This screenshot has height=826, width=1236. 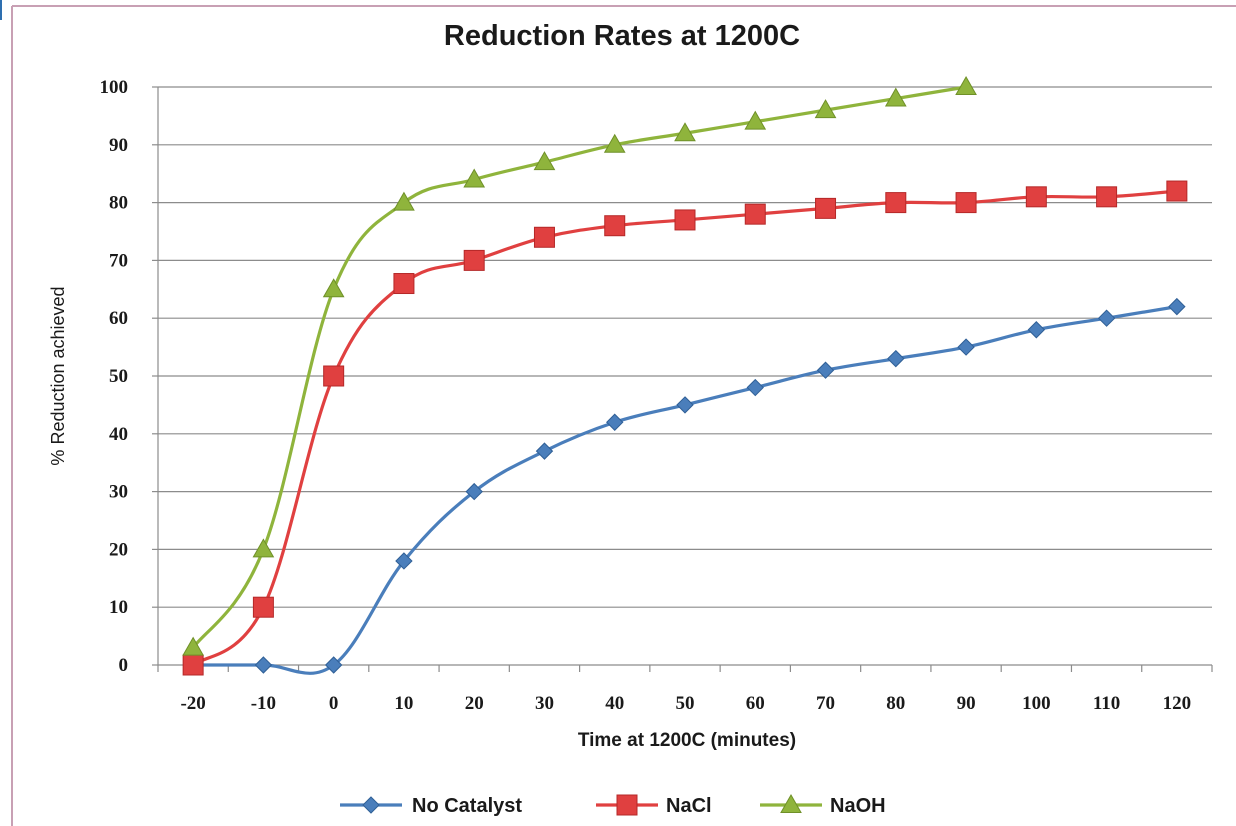 I want to click on y-tick-label: 20, so click(x=118, y=549).